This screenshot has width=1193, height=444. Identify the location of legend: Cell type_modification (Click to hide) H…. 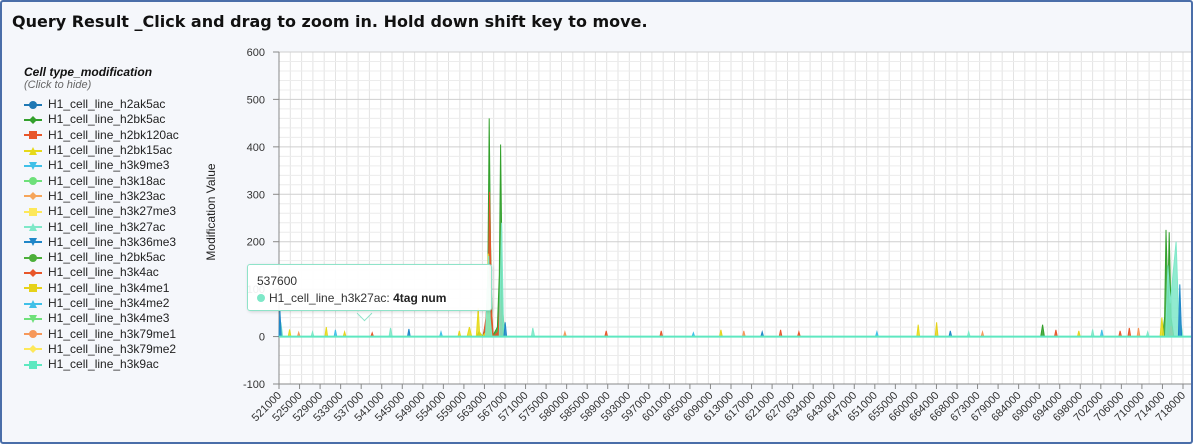
(119, 218).